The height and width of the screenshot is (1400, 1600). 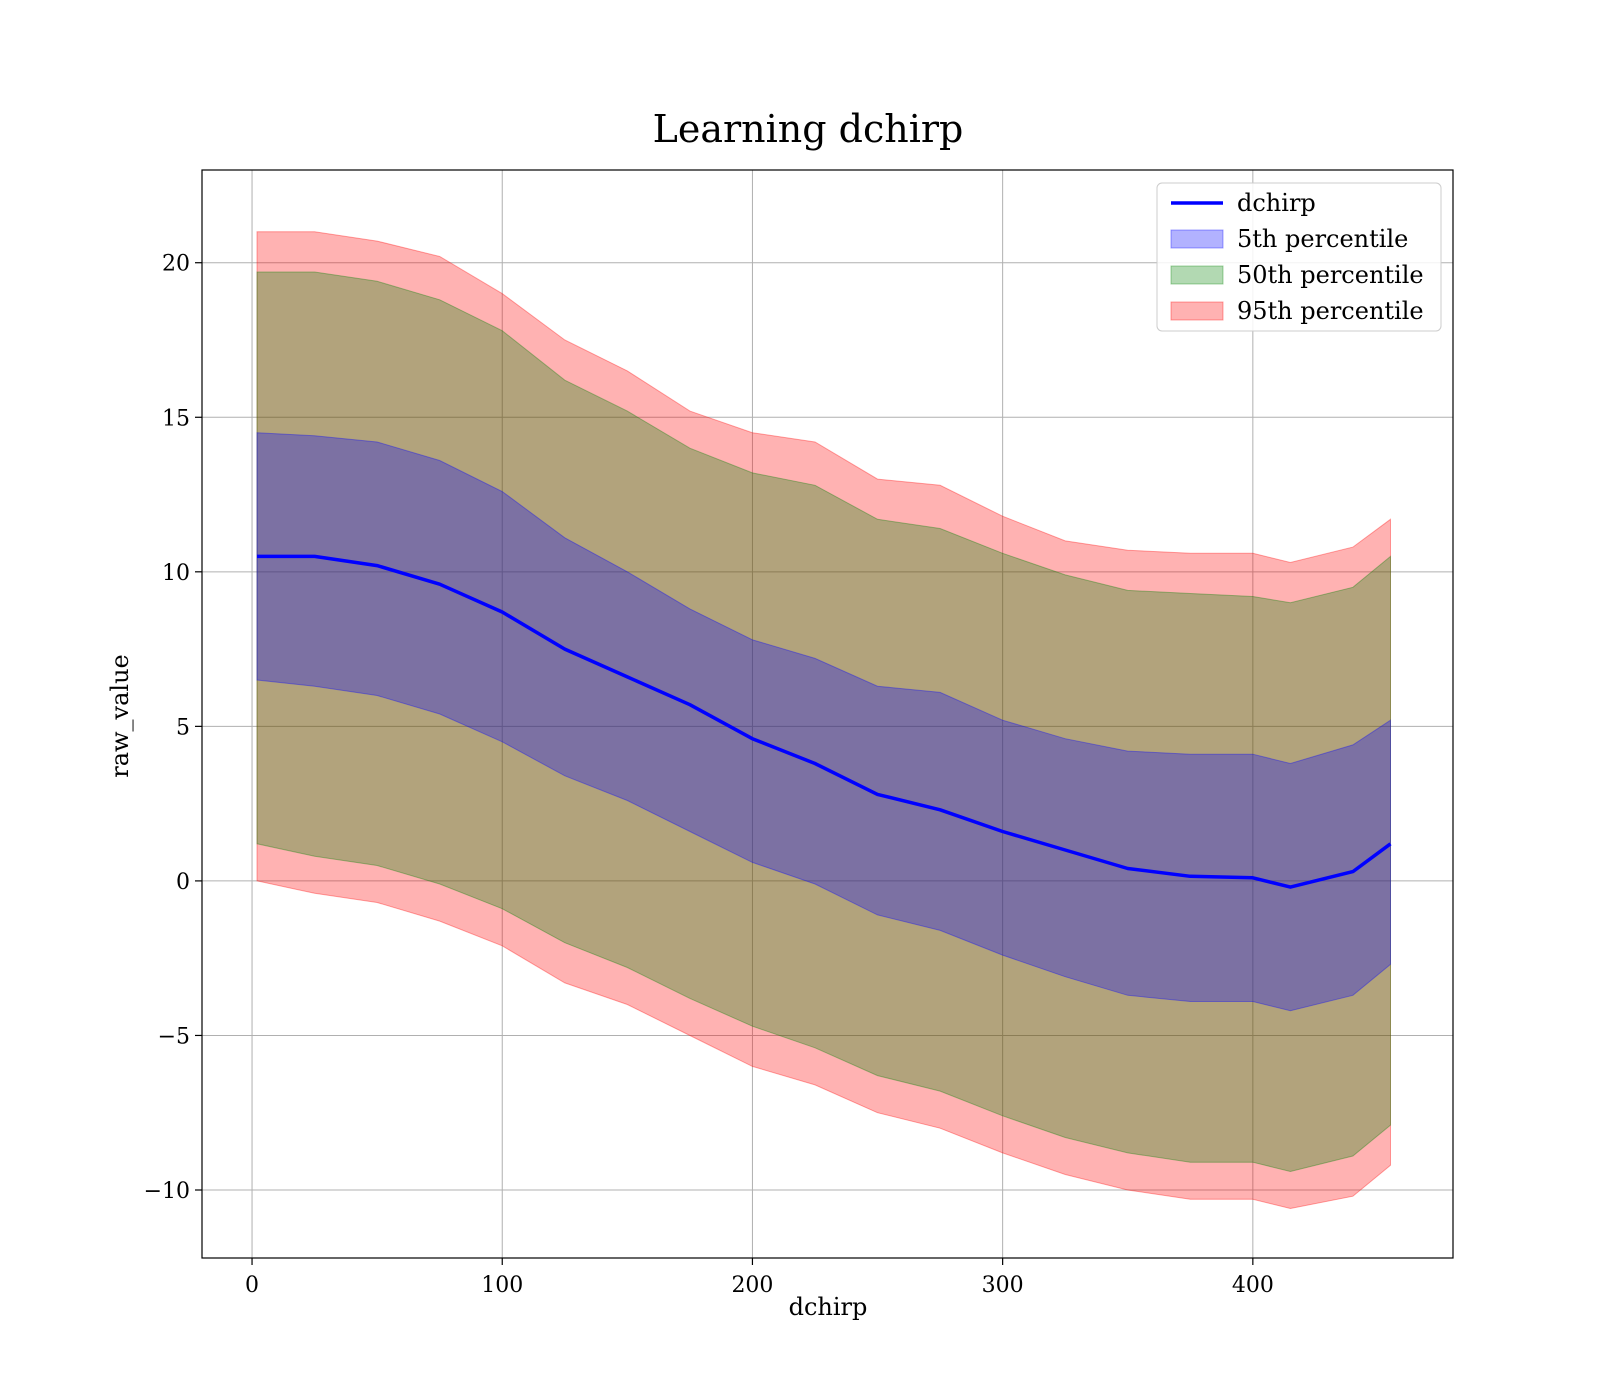 I want to click on legend-swatch-5th-percentile, so click(x=1197, y=239).